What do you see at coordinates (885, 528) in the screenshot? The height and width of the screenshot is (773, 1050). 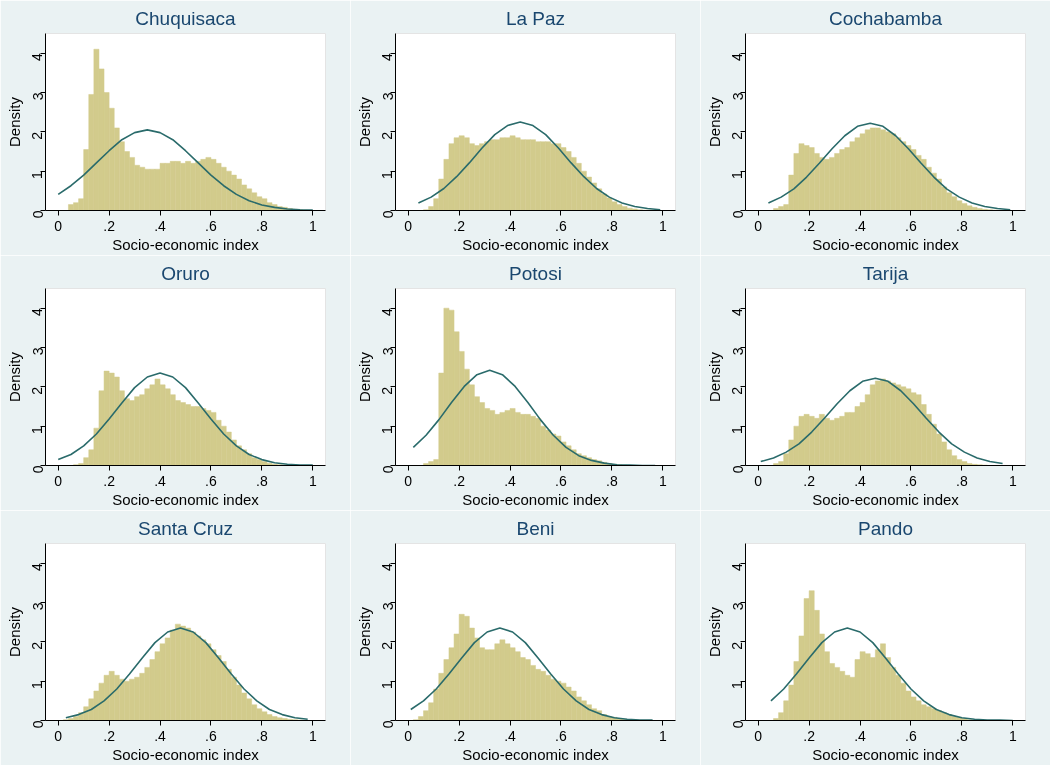 I see `chart-title: Pando` at bounding box center [885, 528].